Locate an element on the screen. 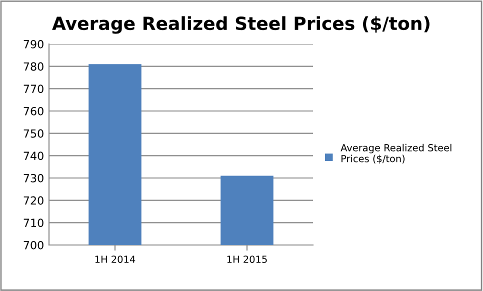  x-tick-label: 1H 2015 is located at coordinates (247, 259).